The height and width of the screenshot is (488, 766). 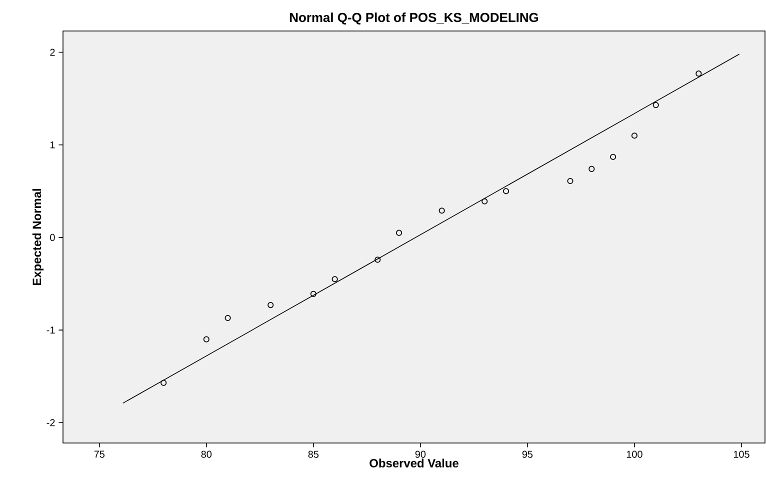 I want to click on x-tick-label: 95, so click(x=527, y=454).